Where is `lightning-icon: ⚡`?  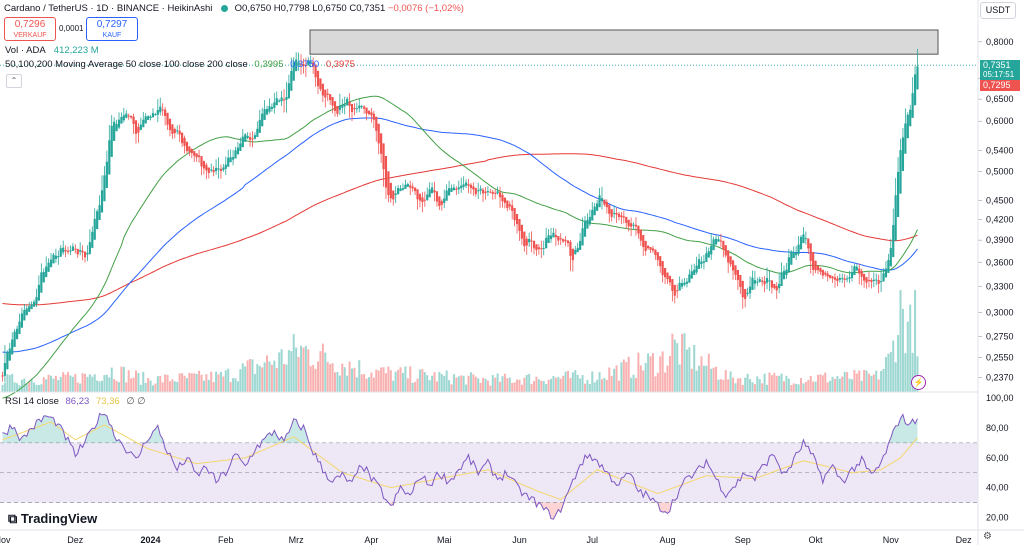
lightning-icon: ⚡ is located at coordinates (918, 382).